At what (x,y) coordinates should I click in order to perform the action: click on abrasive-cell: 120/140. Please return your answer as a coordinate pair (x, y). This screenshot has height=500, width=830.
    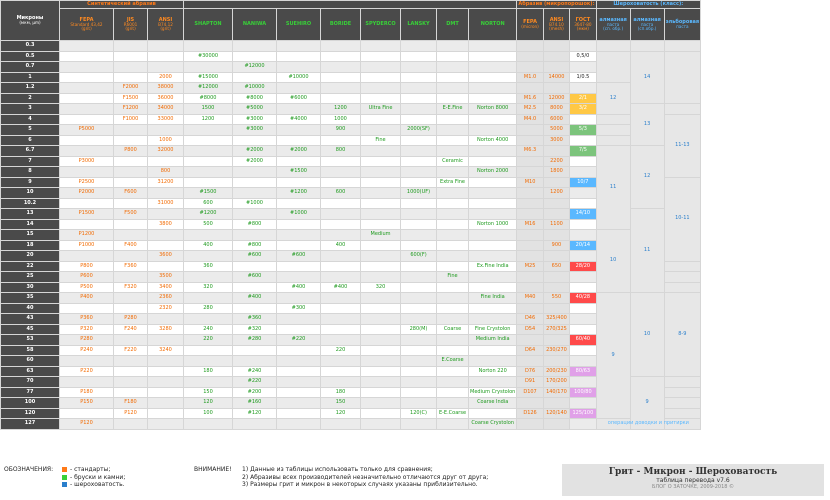
    Looking at the image, I should click on (556, 413).